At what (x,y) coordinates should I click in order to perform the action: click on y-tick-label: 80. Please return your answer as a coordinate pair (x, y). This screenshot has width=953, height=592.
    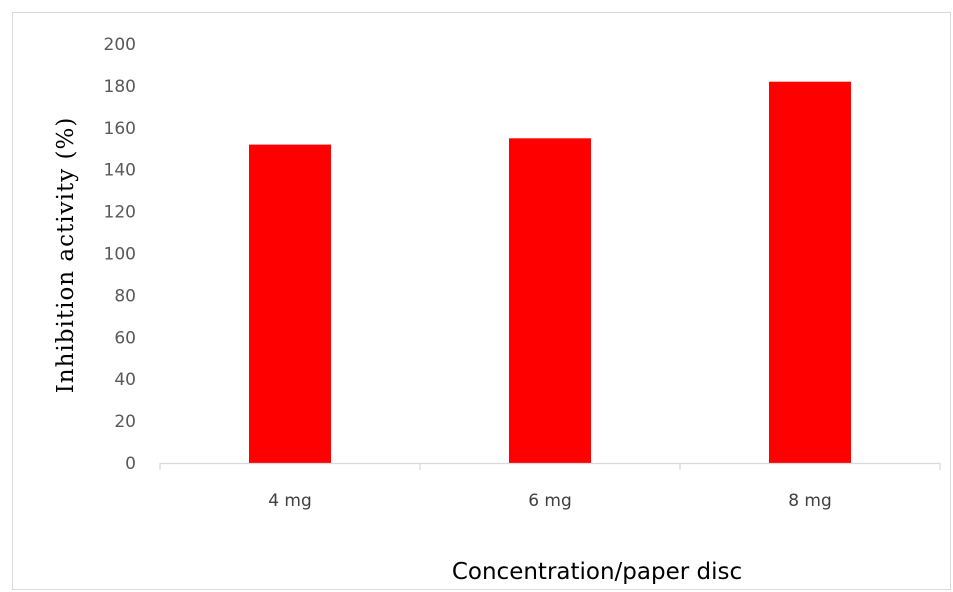
    Looking at the image, I should click on (125, 296).